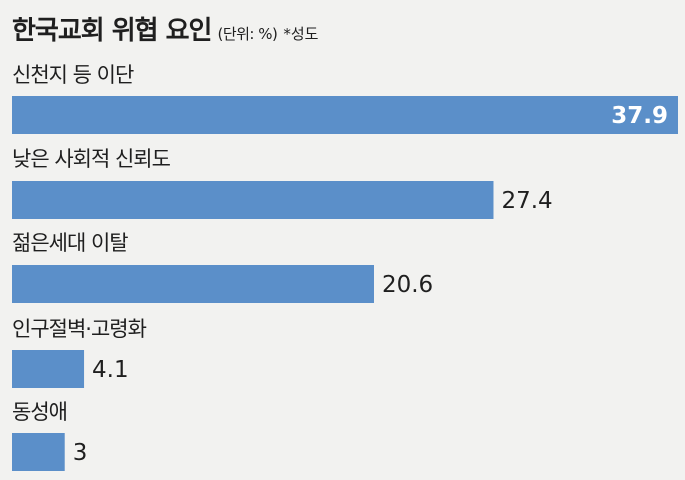  I want to click on category-label: 낮은 사회적 신뢰도, so click(91, 159).